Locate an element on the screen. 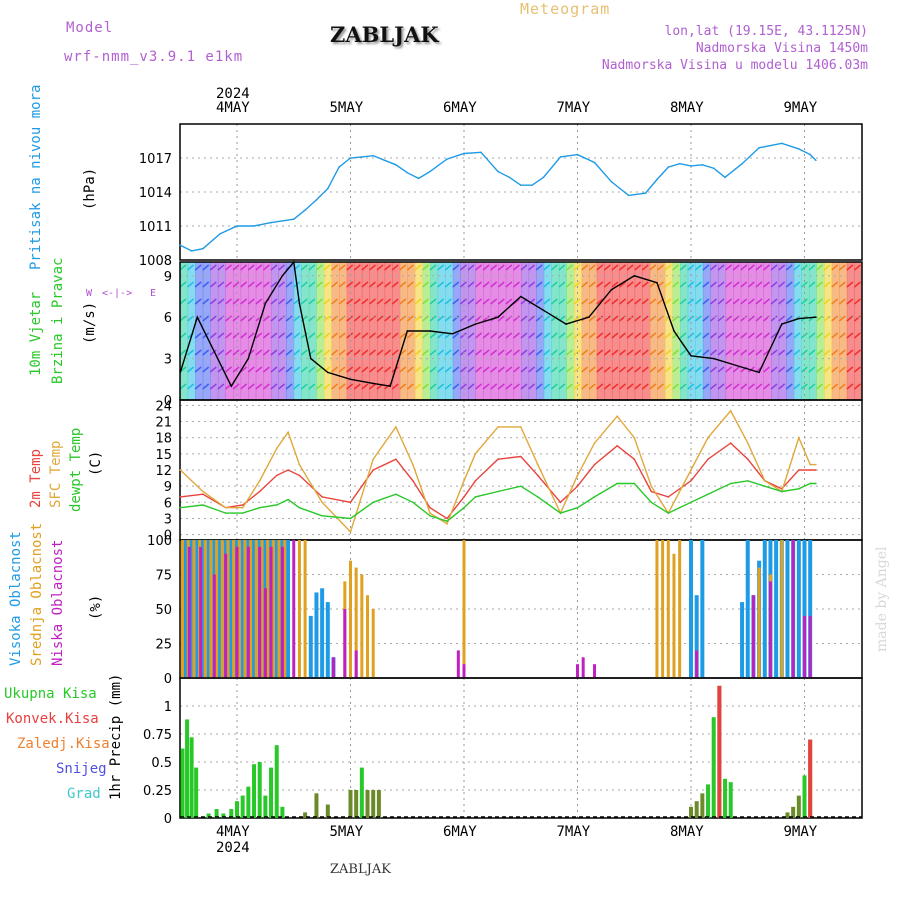  cloud-bar-mid is located at coordinates (211, 609).